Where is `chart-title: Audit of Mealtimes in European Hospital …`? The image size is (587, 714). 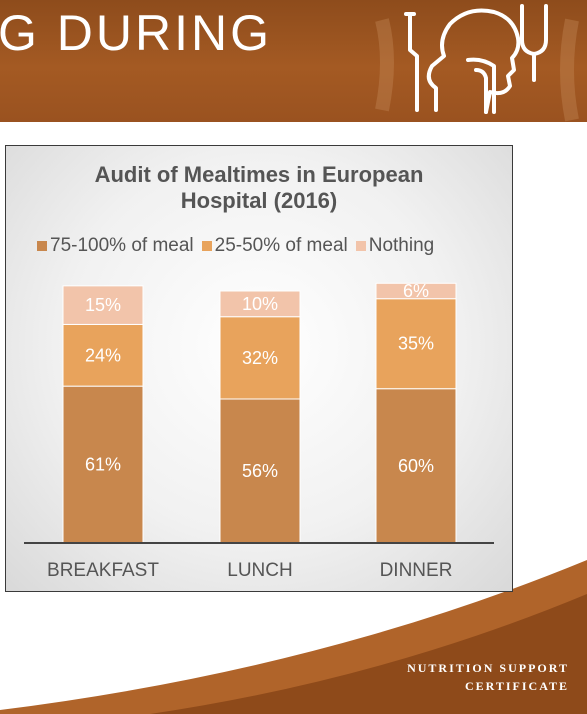
chart-title: Audit of Mealtimes in European Hospital … is located at coordinates (259, 188).